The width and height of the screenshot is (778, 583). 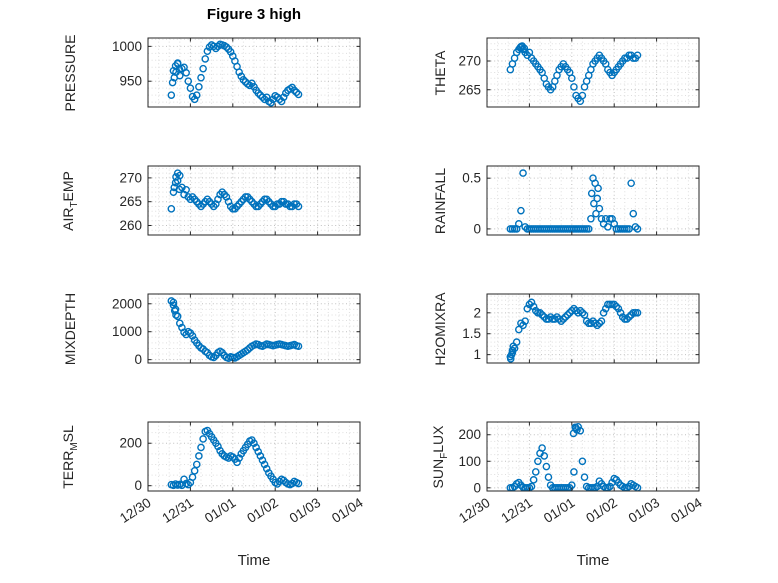 What do you see at coordinates (469, 461) in the screenshot?
I see `ytick-label-sun-flux: 100` at bounding box center [469, 461].